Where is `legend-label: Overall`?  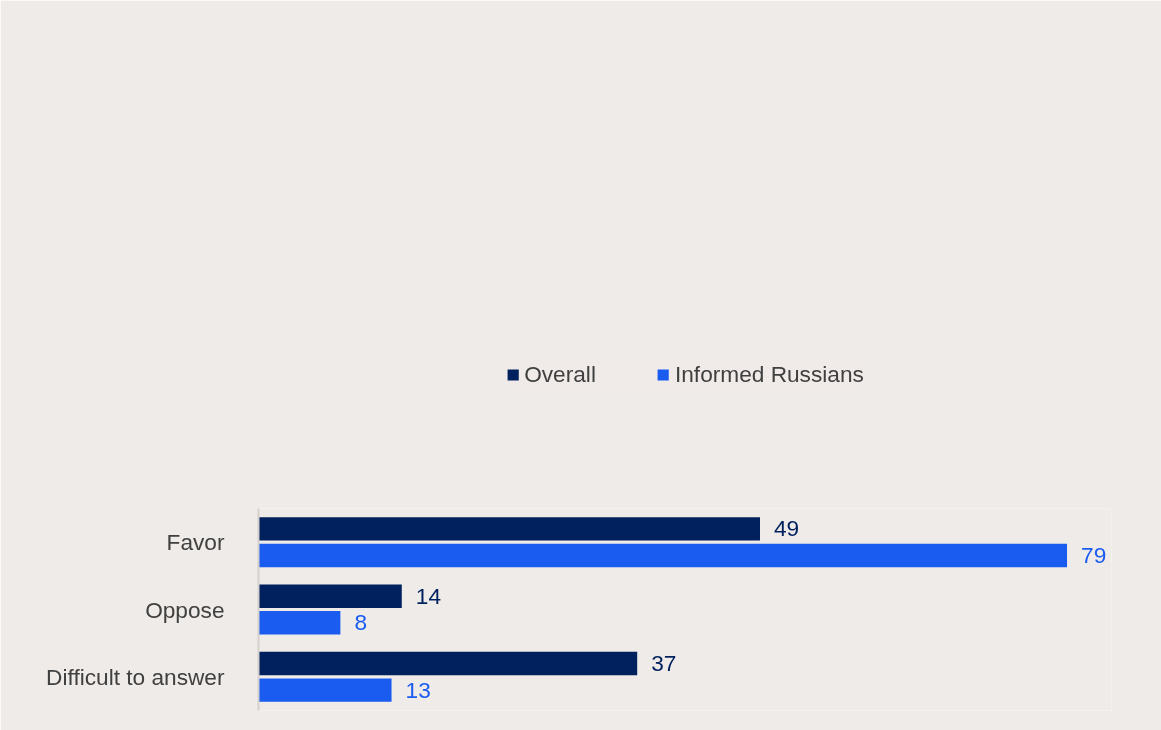 legend-label: Overall is located at coordinates (560, 374).